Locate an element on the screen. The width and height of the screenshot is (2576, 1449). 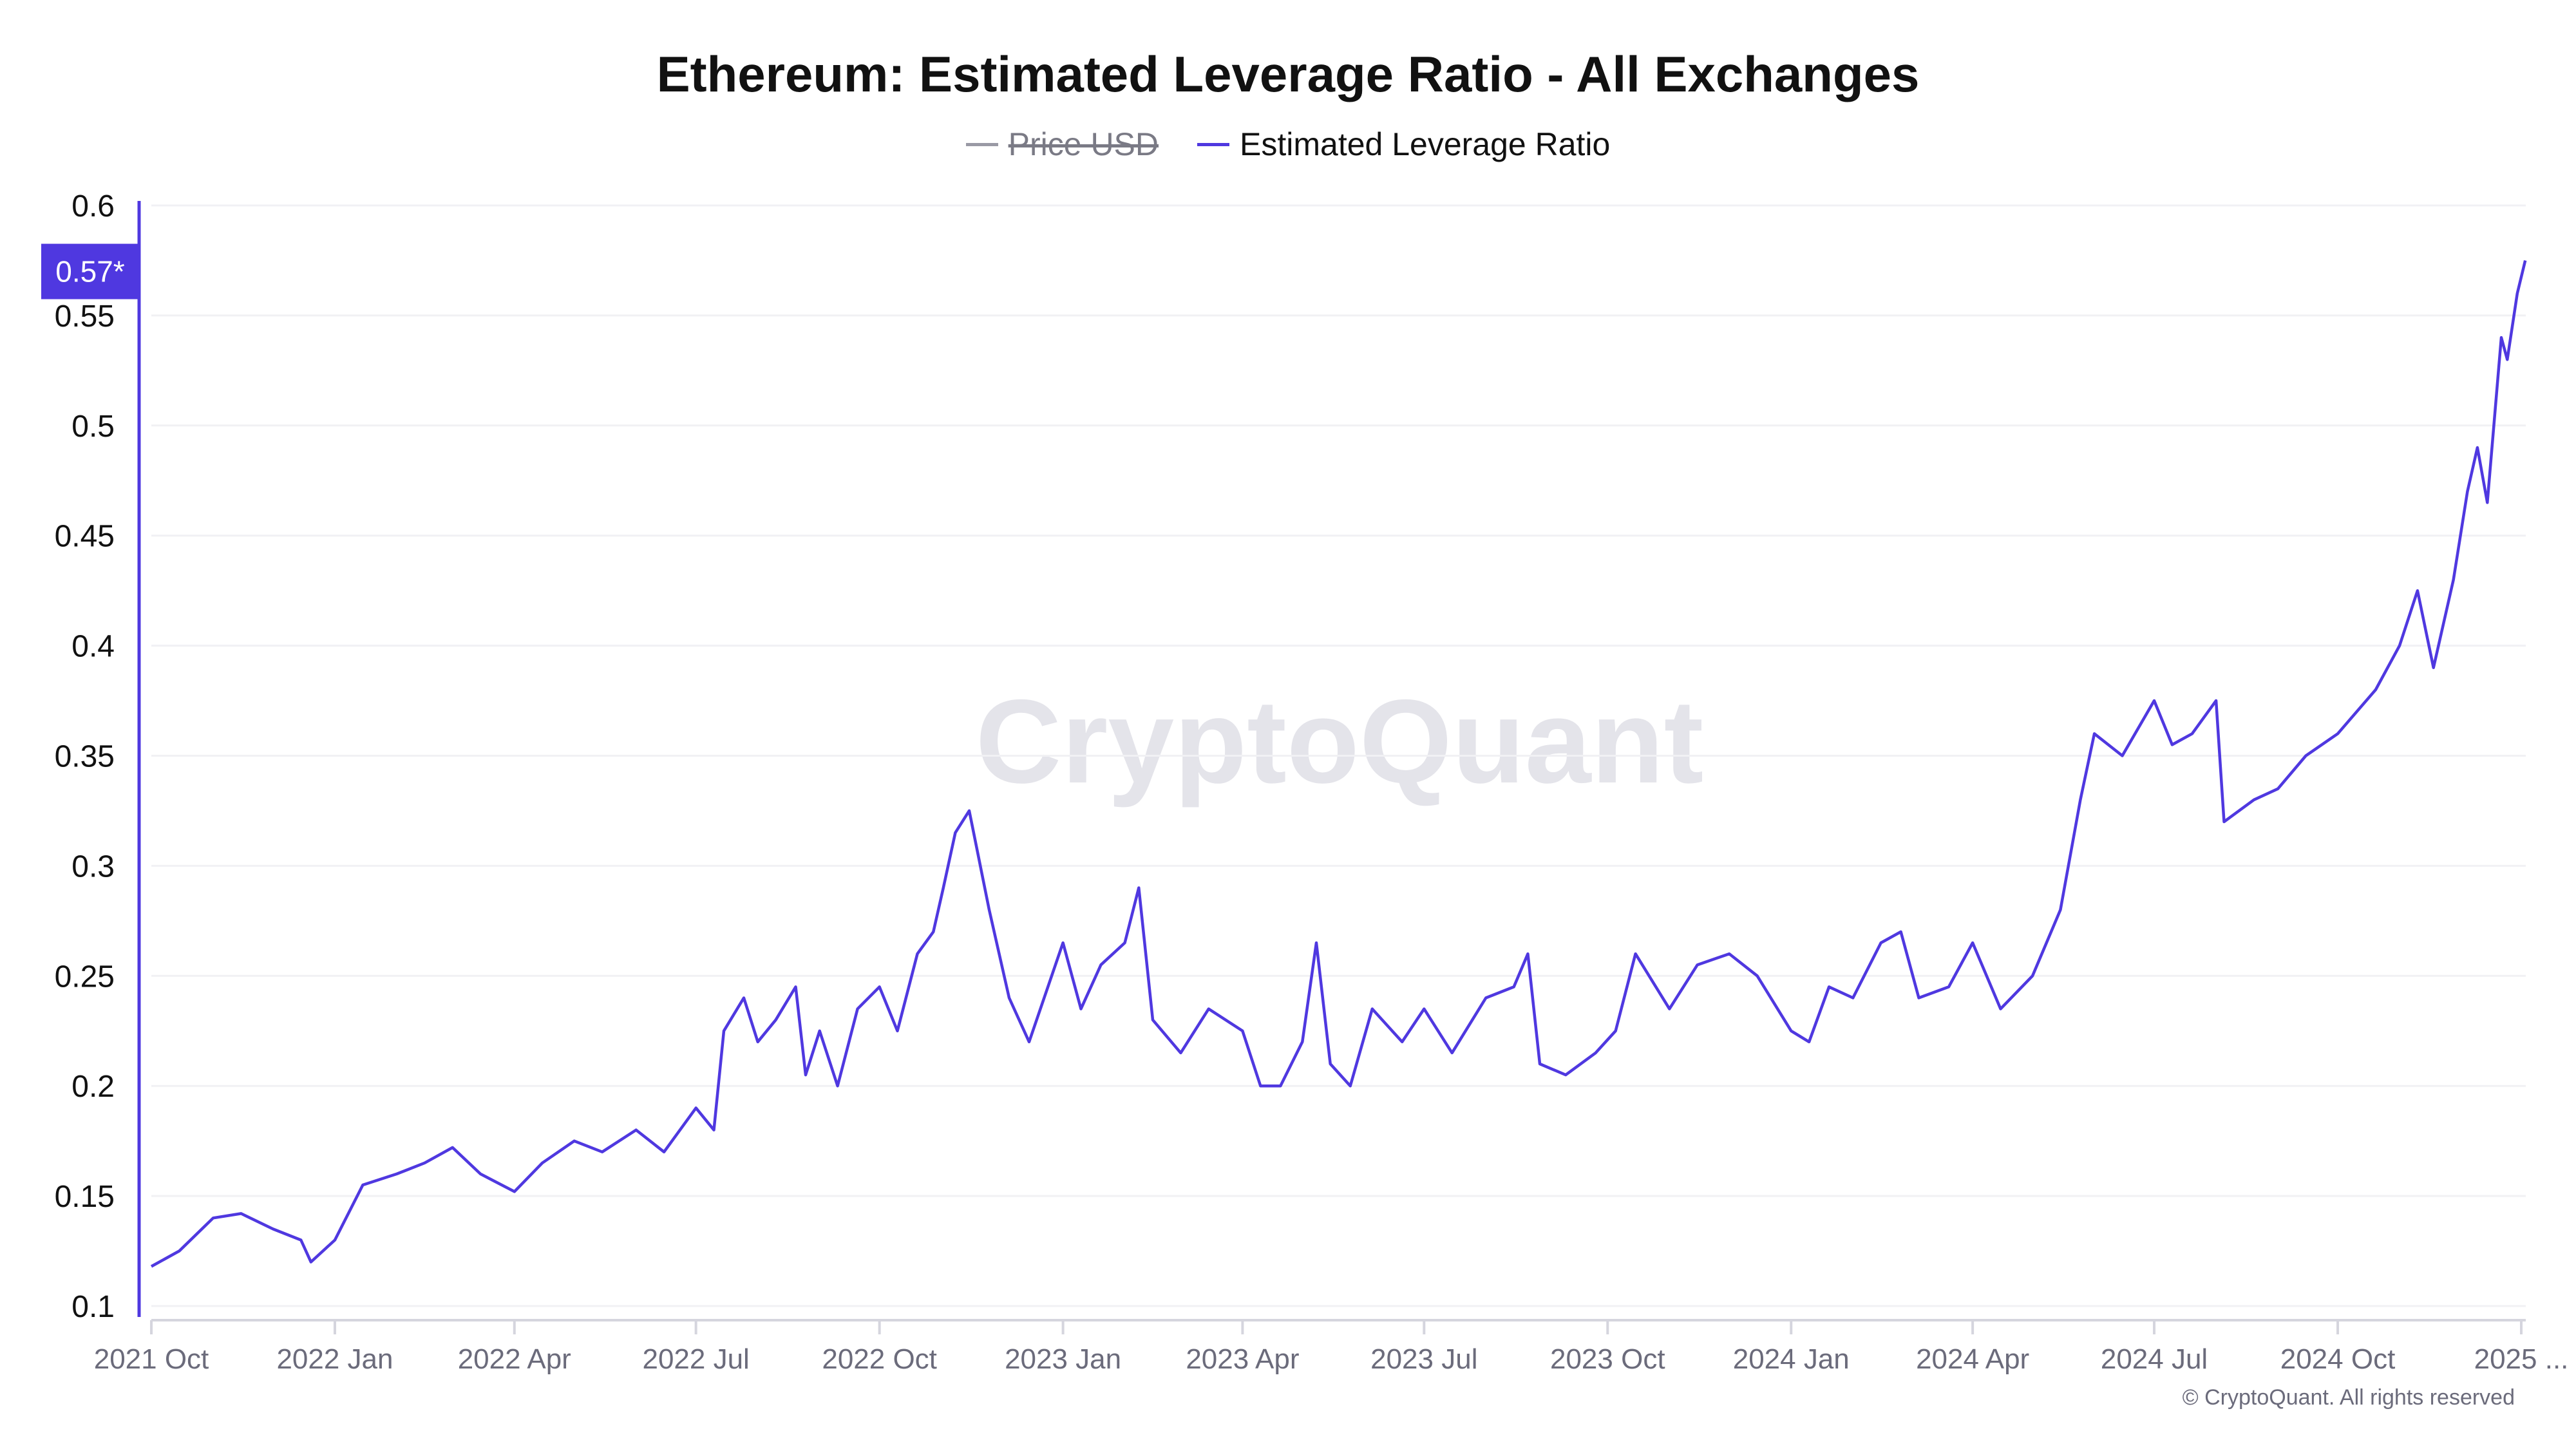
x-tick-label: 2022 Apr is located at coordinates (514, 1359).